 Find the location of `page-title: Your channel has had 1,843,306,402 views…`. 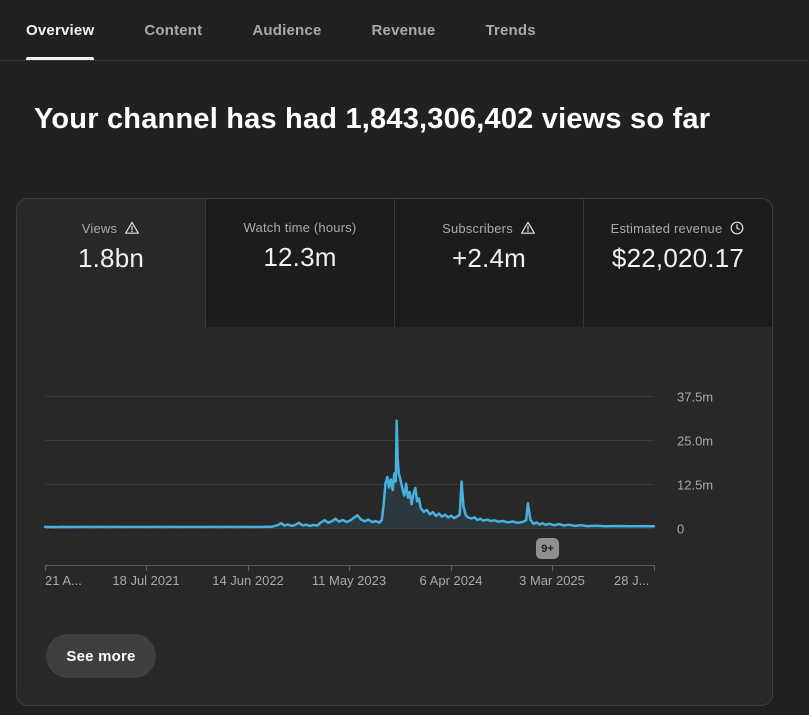

page-title: Your channel has had 1,843,306,402 views… is located at coordinates (372, 119).